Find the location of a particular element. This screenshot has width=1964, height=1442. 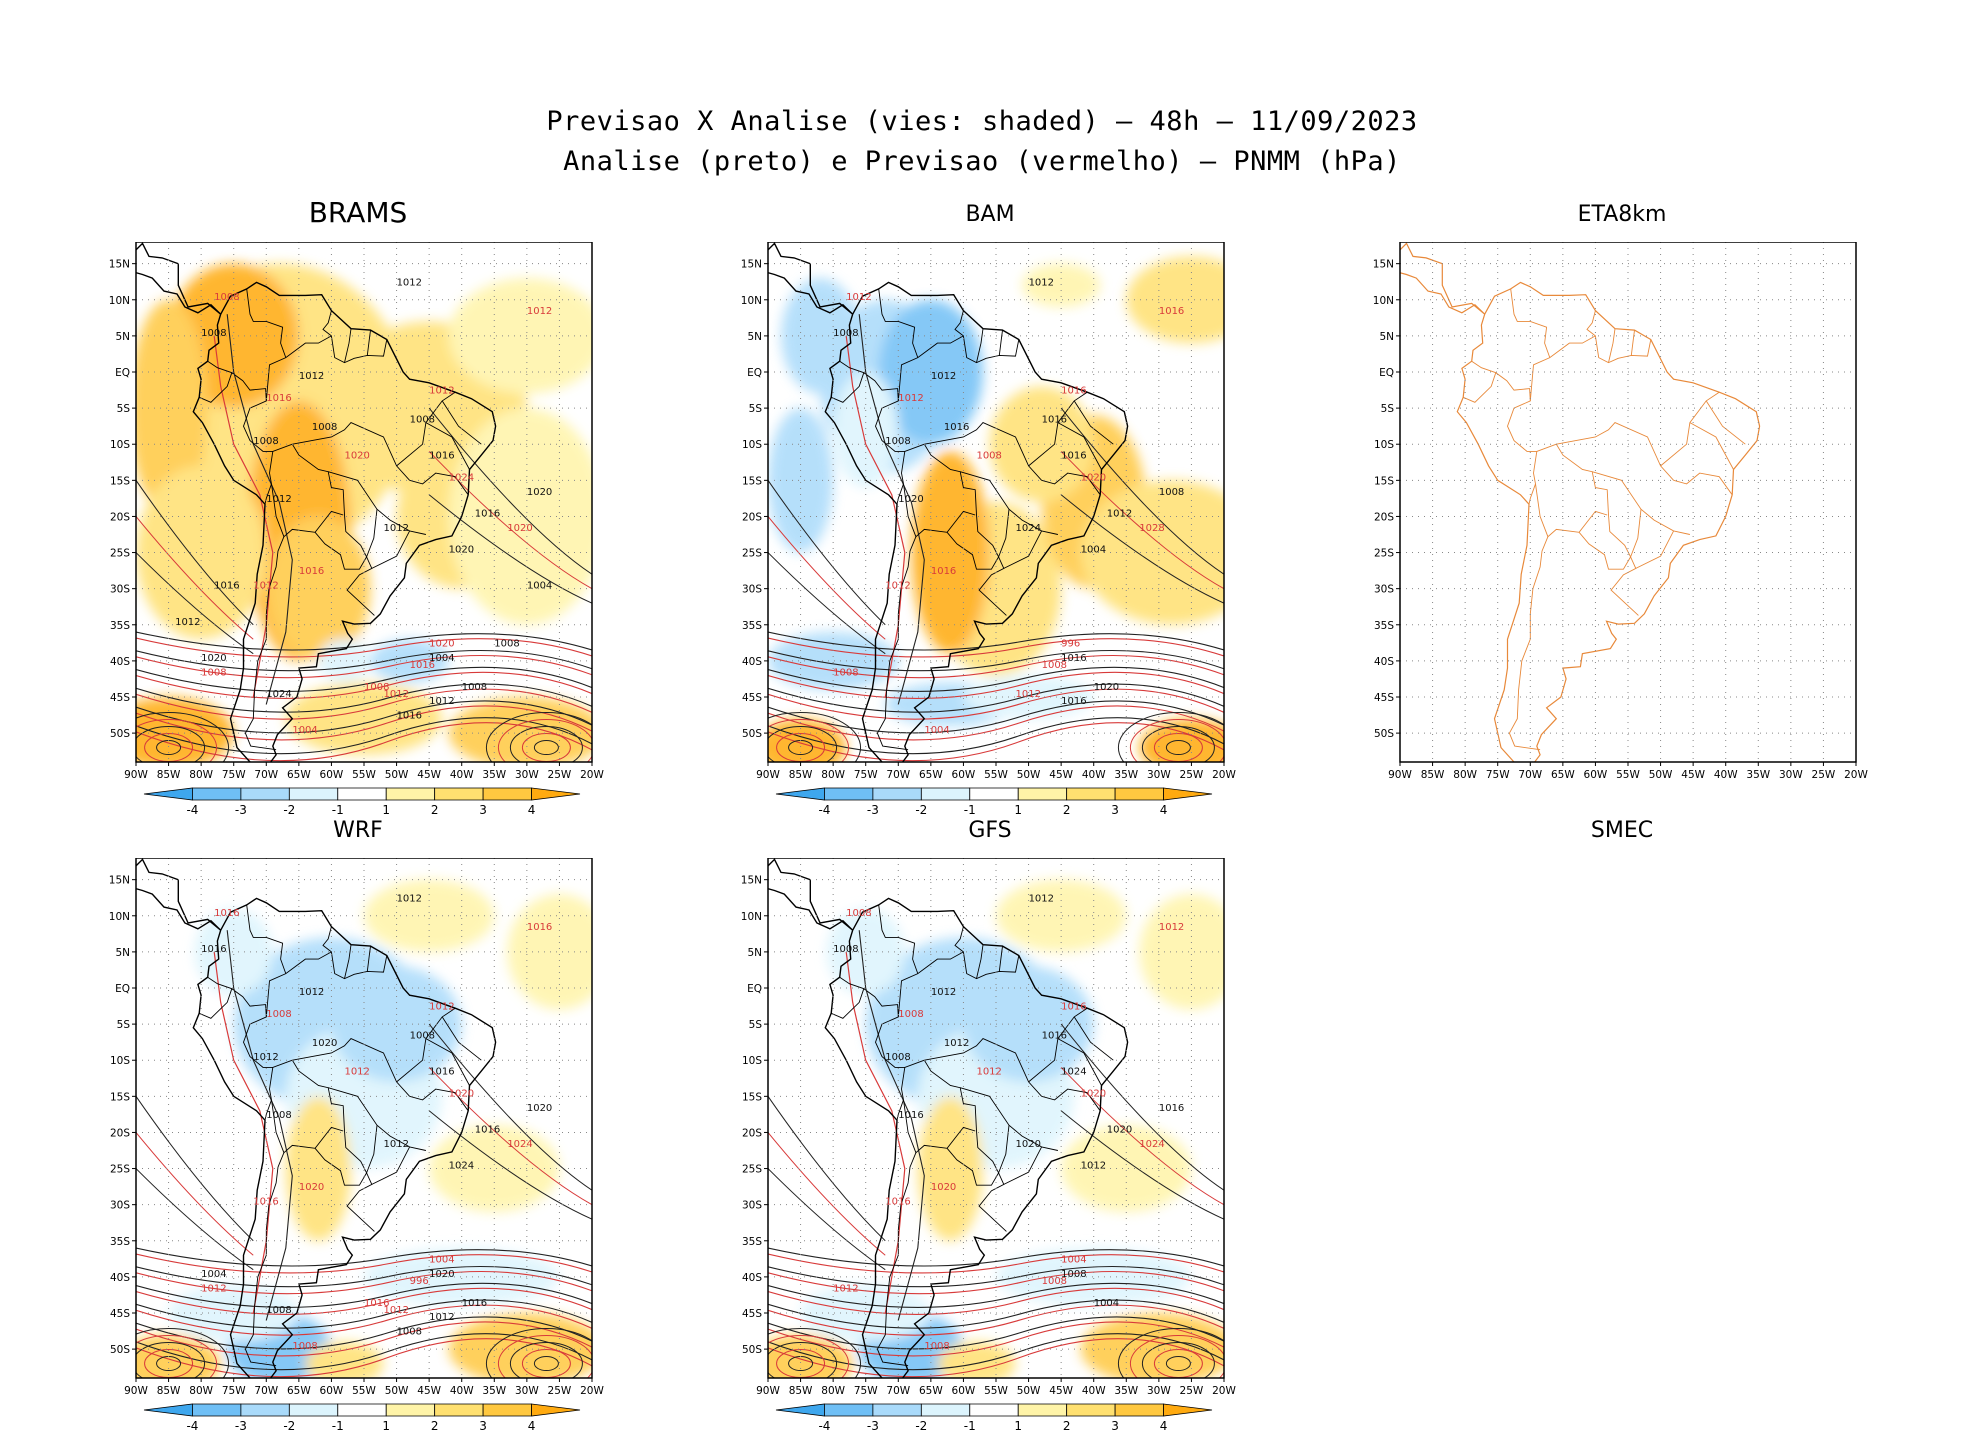

coastline-south-america is located at coordinates (344, 1137).